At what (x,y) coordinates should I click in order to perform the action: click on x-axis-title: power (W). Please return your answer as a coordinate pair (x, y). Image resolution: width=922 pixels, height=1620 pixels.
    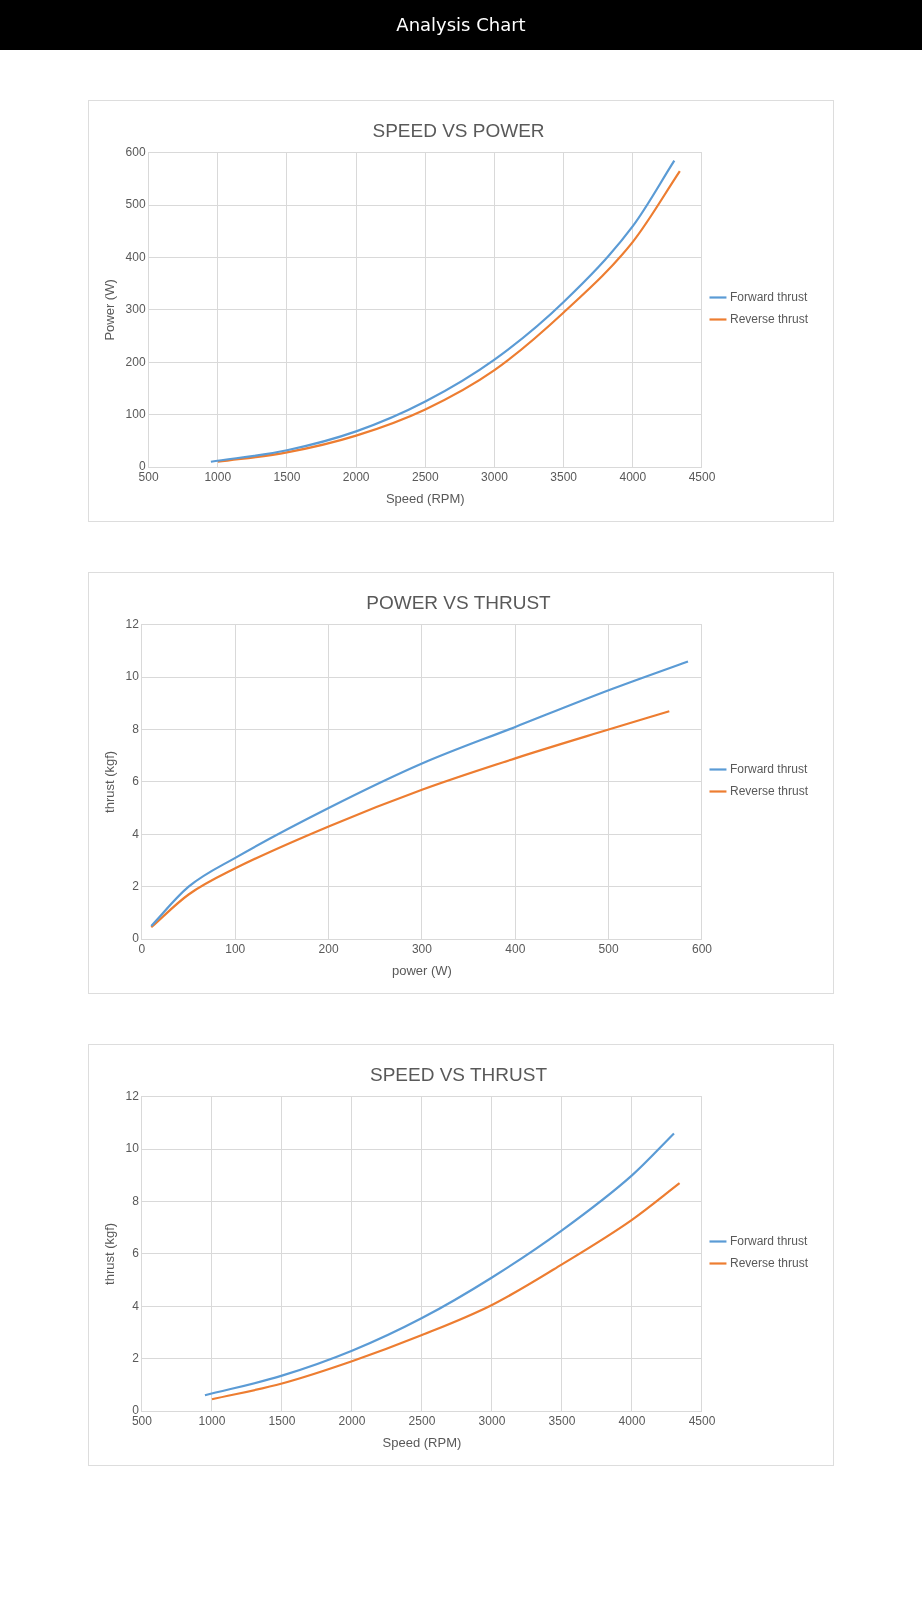
    Looking at the image, I should click on (421, 970).